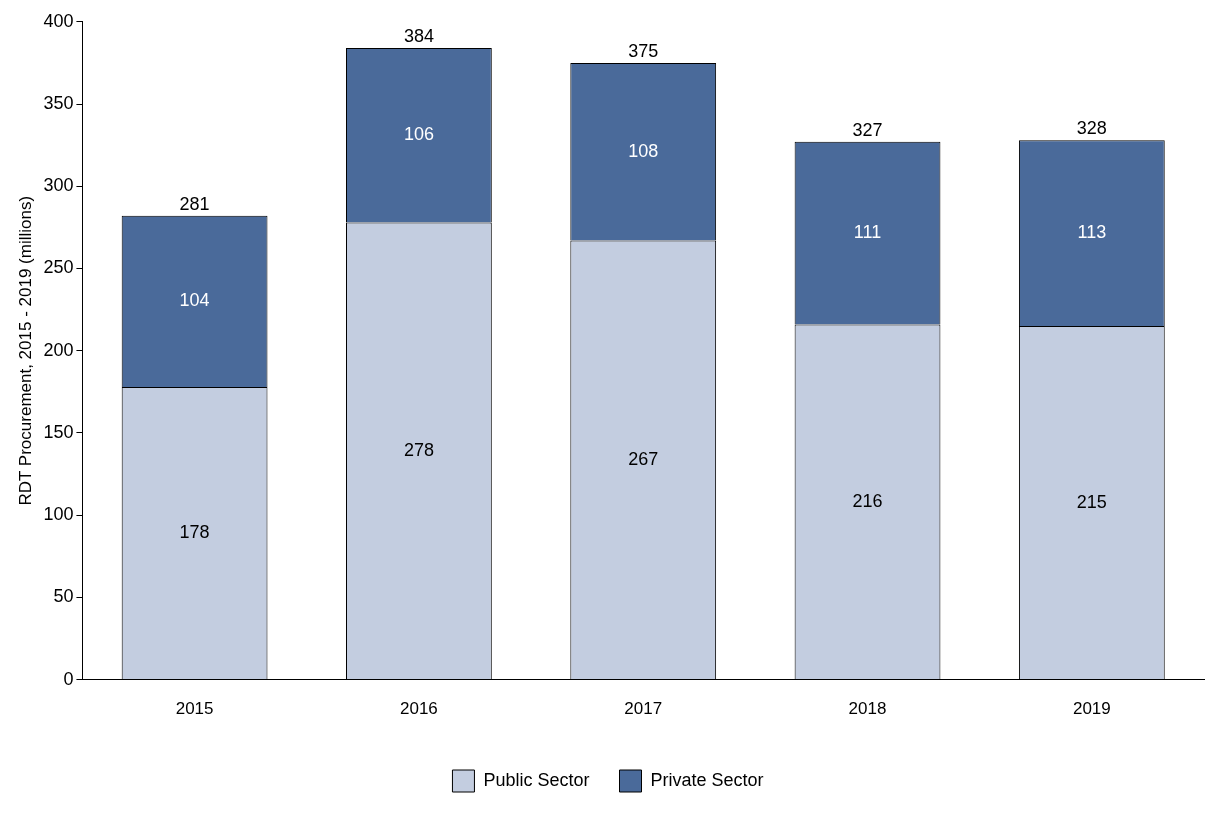  What do you see at coordinates (1092, 232) in the screenshot?
I see `data-label: 113` at bounding box center [1092, 232].